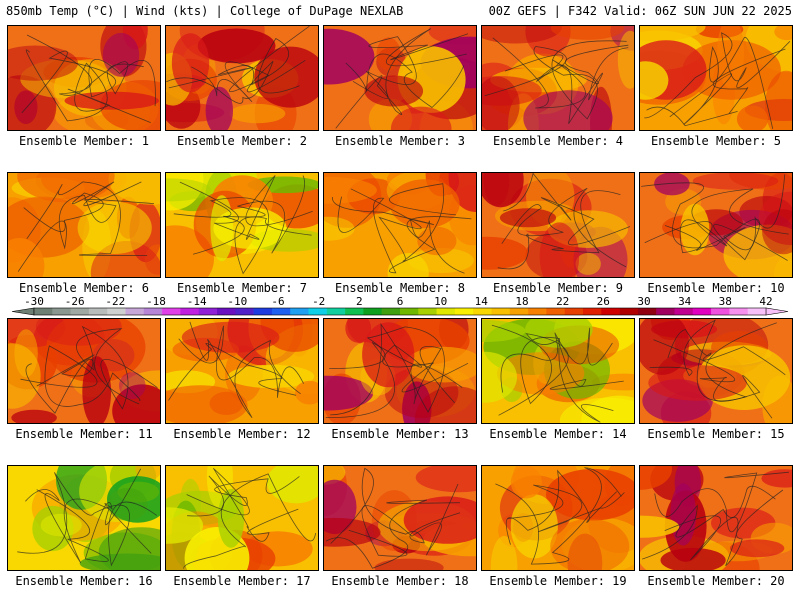 The height and width of the screenshot is (600, 800). Describe the element at coordinates (84, 141) in the screenshot. I see `ensemble-member-label: Ensemble Member: 1` at that location.